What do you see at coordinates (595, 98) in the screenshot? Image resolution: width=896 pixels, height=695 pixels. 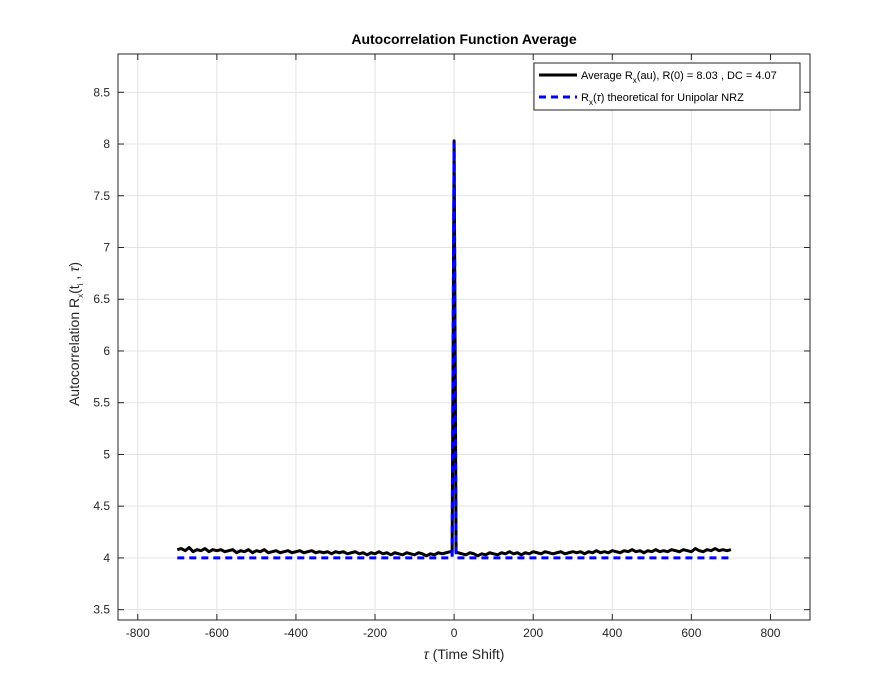 I see `legend-theory-part2: (` at bounding box center [595, 98].